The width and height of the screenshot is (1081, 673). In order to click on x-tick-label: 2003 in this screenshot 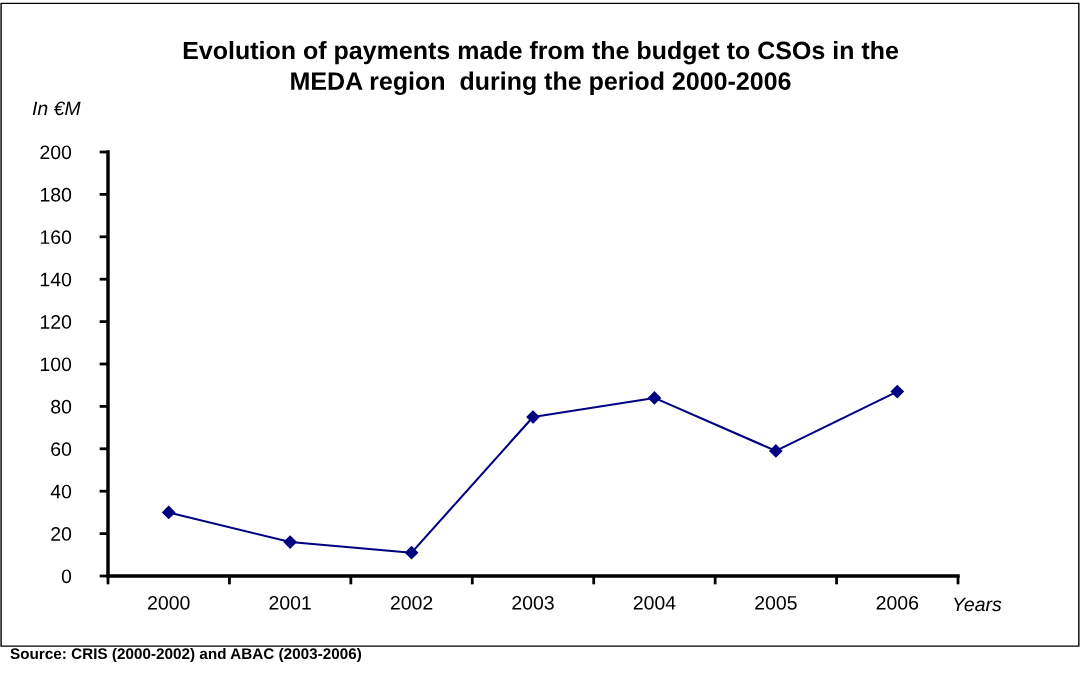, I will do `click(533, 602)`.